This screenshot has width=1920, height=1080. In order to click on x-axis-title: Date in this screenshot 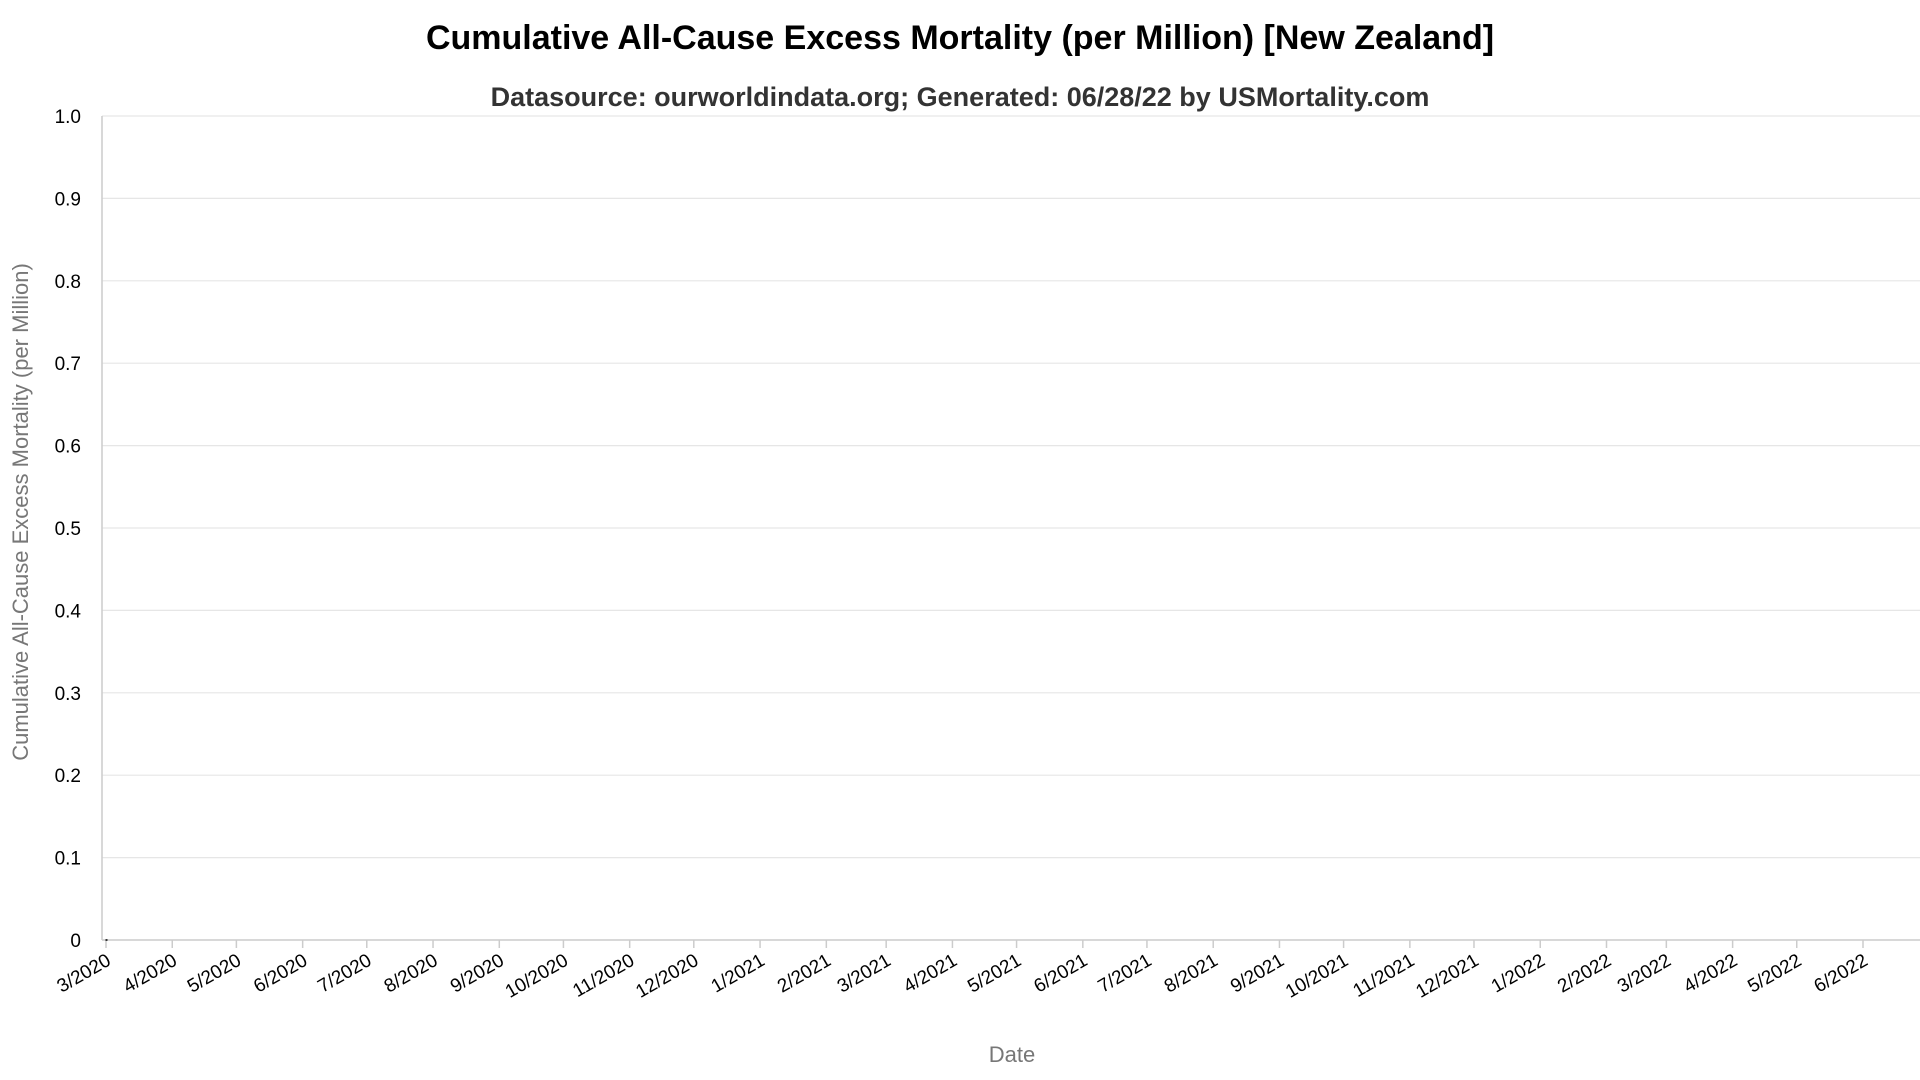, I will do `click(1012, 1054)`.